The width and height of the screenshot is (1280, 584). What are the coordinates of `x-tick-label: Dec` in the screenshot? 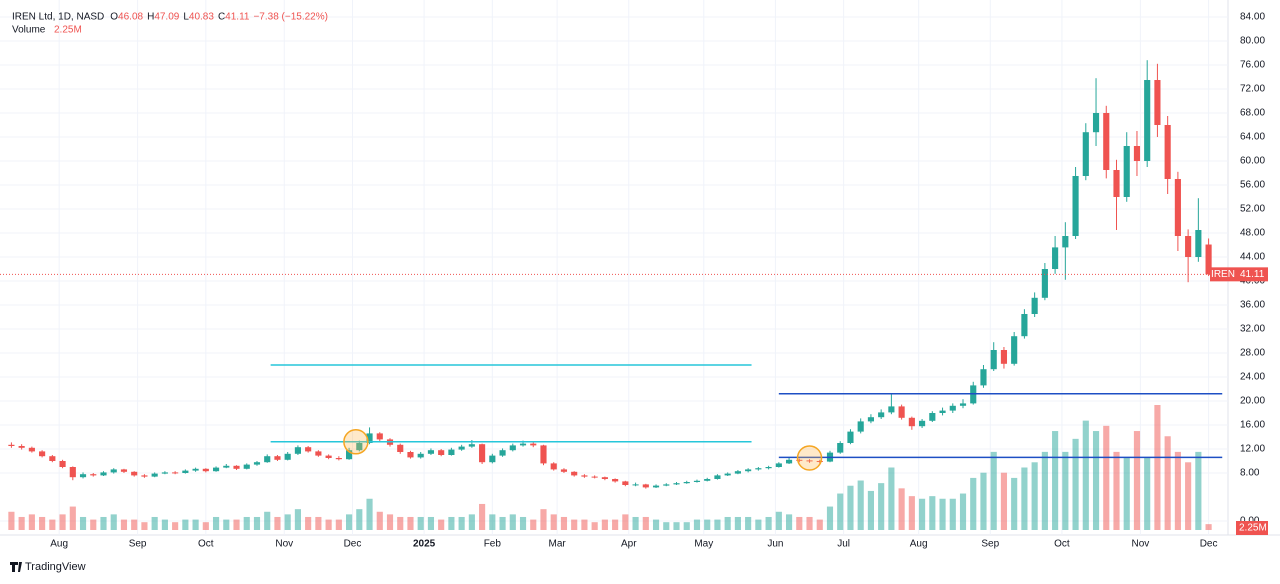 It's located at (353, 544).